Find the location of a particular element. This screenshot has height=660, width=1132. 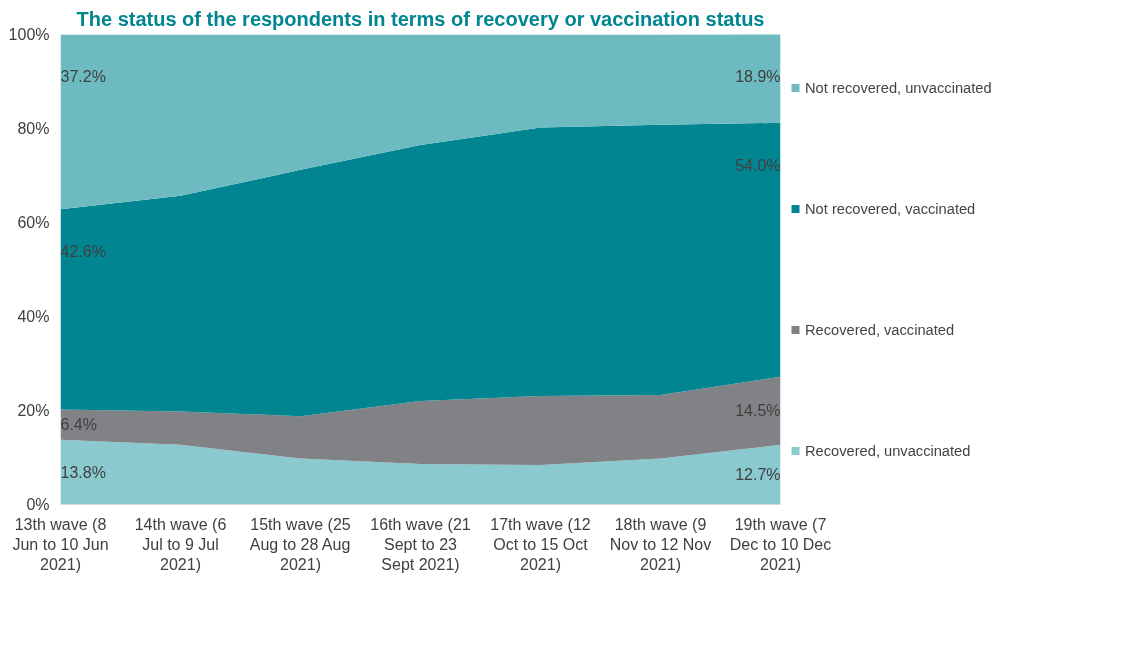

y-tick-label: 40% is located at coordinates (33, 316).